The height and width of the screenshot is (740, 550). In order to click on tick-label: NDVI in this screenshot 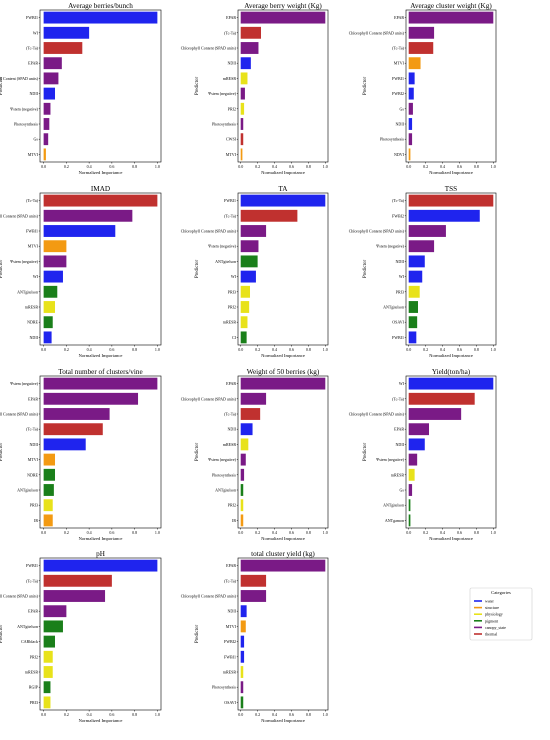, I will do `click(399, 154)`.